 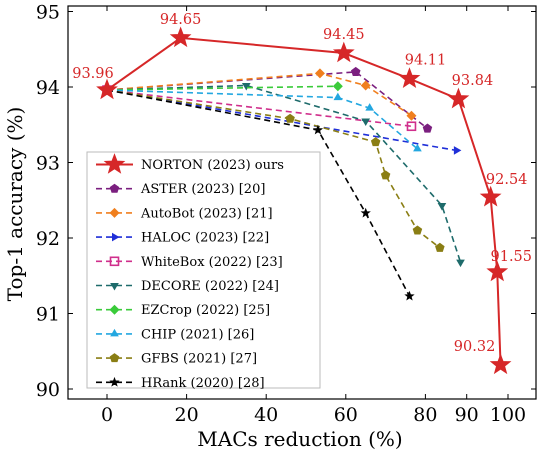 What do you see at coordinates (48, 390) in the screenshot?
I see `y-tick-label: 90` at bounding box center [48, 390].